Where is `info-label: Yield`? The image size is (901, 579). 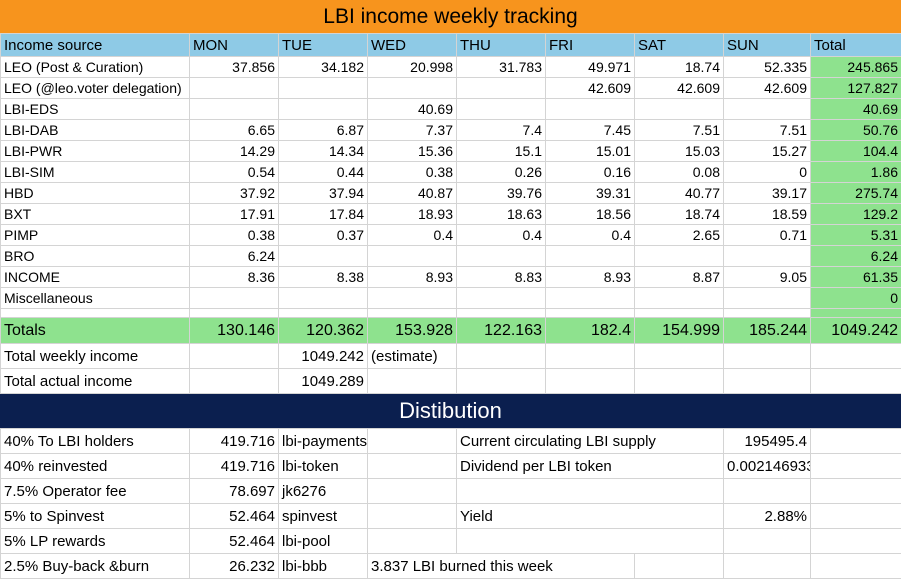
info-label: Yield is located at coordinates (590, 516).